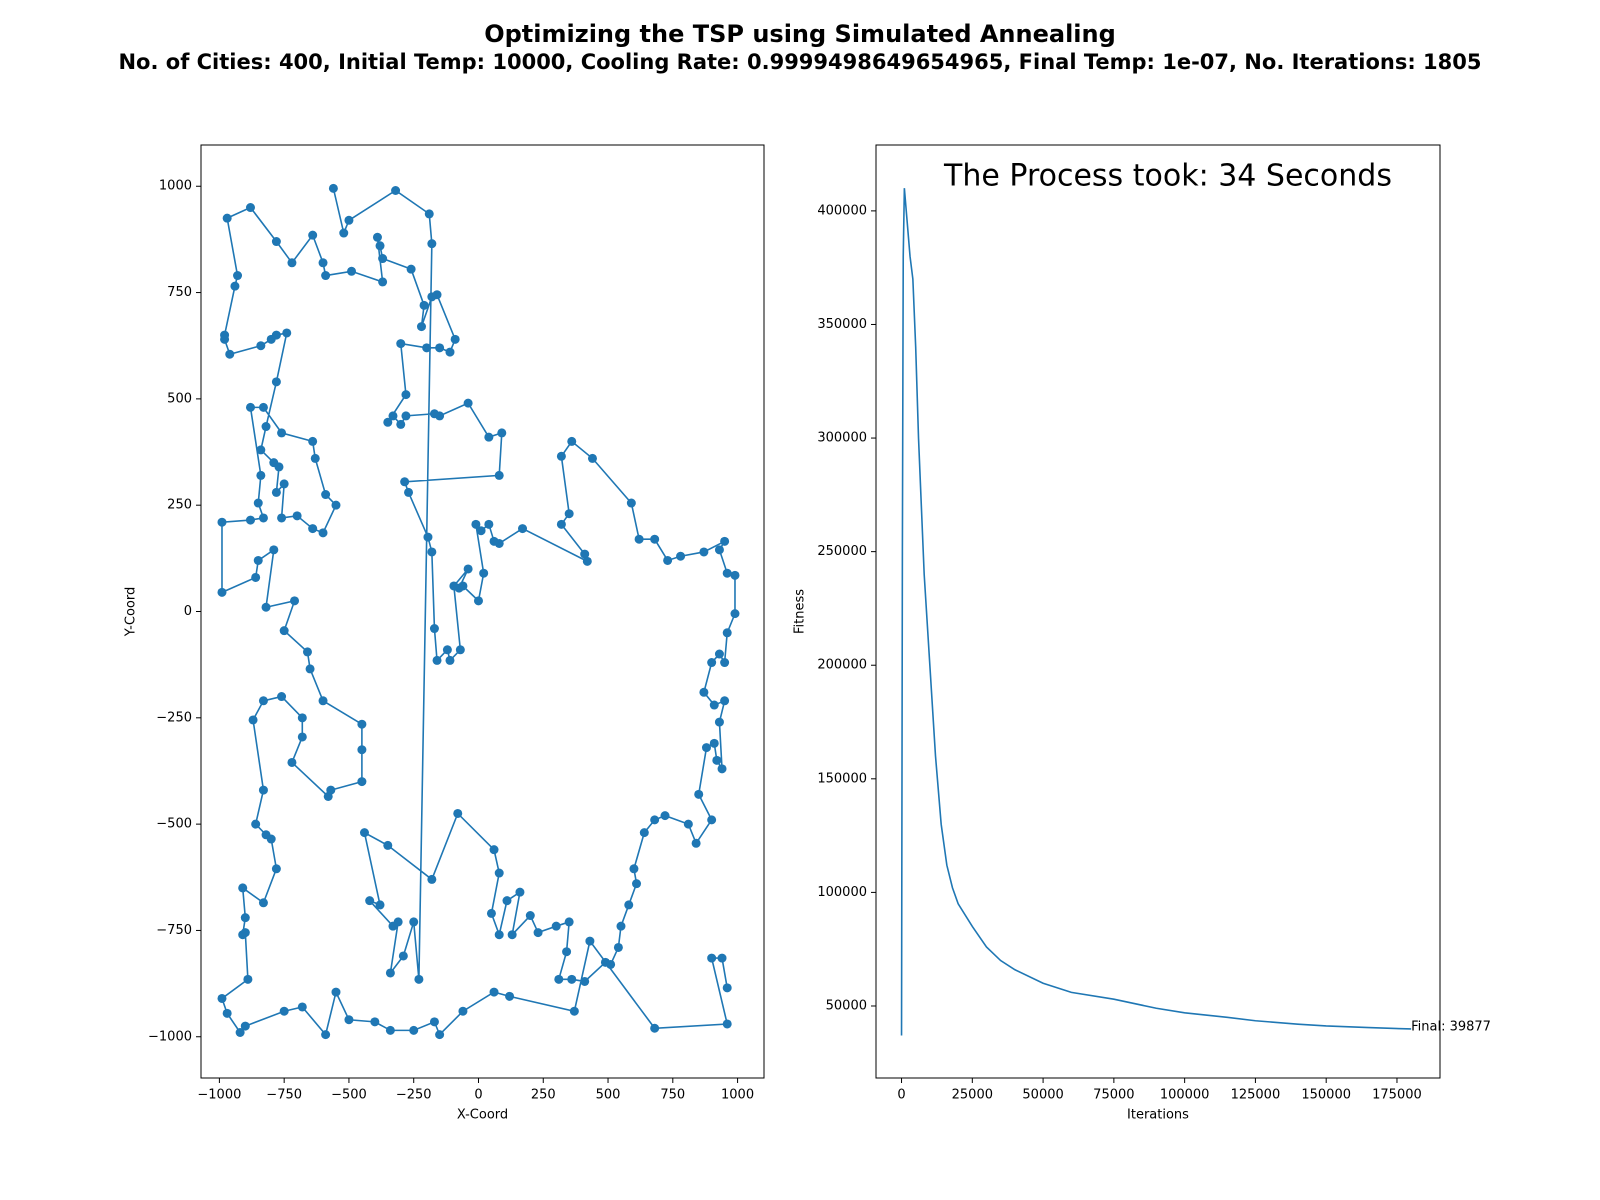 This screenshot has height=1200, width=1600. Describe the element at coordinates (846, 1005) in the screenshot. I see `y-tick-label: 50000` at that location.